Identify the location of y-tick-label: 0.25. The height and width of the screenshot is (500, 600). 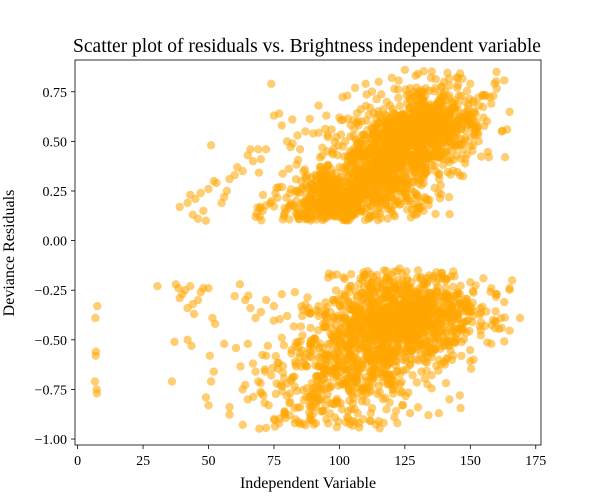
(55, 192).